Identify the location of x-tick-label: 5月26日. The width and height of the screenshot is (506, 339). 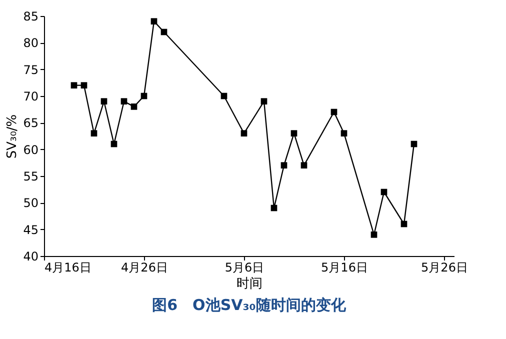
(444, 267).